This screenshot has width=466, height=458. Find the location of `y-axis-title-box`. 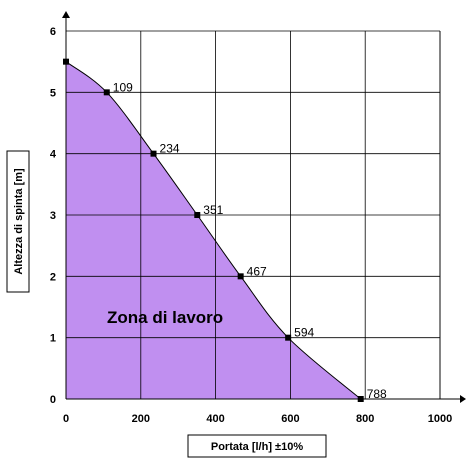

y-axis-title-box is located at coordinates (18, 221).